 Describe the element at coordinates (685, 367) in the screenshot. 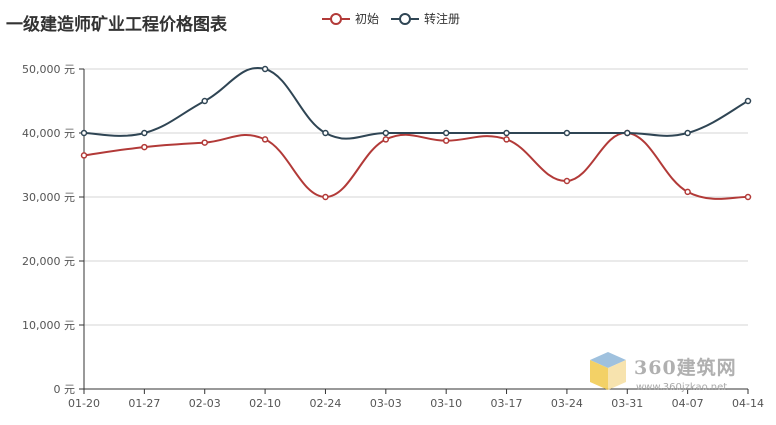

I see `watermark-brand: 360建筑网` at that location.